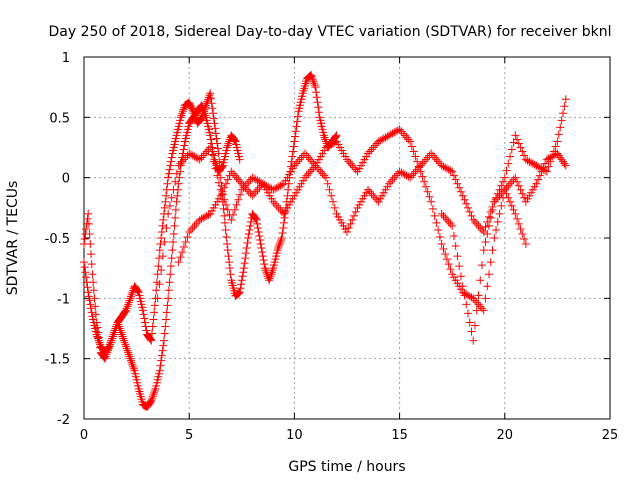 The width and height of the screenshot is (640, 480). Describe the element at coordinates (63, 420) in the screenshot. I see `y-tick-label: -2` at that location.